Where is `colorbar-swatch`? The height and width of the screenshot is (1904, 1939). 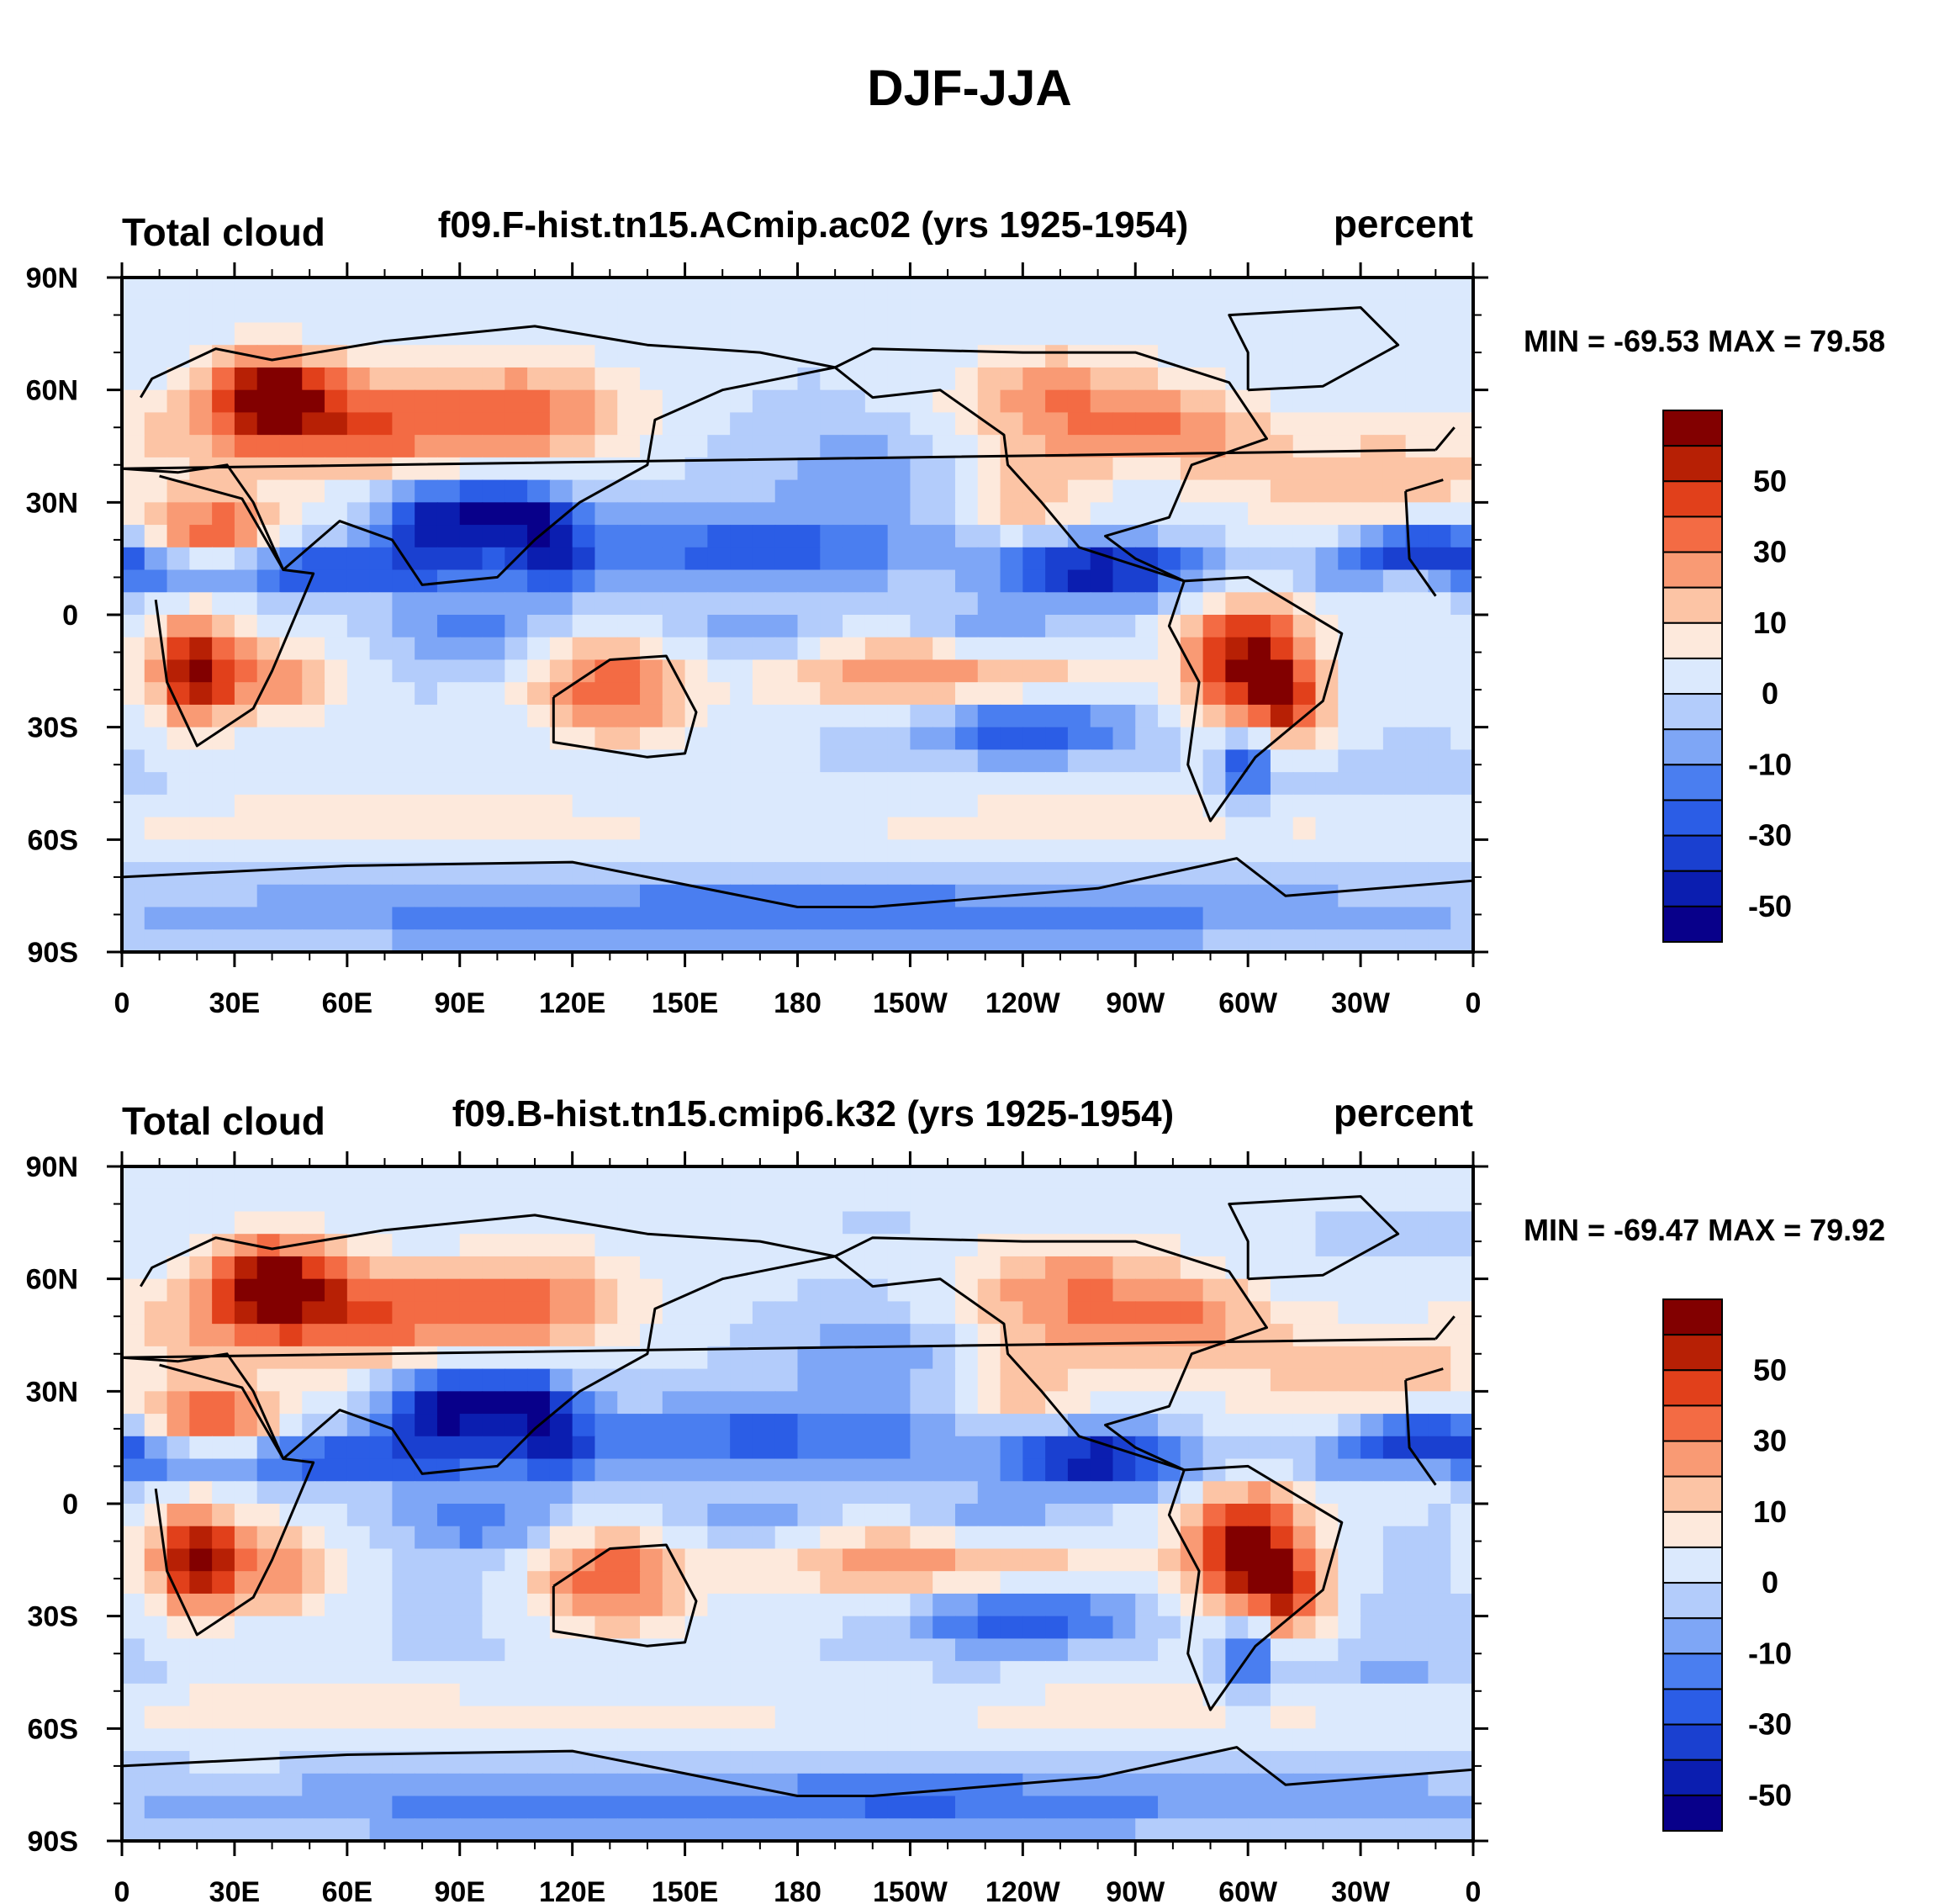
colorbar-swatch is located at coordinates (1692, 747).